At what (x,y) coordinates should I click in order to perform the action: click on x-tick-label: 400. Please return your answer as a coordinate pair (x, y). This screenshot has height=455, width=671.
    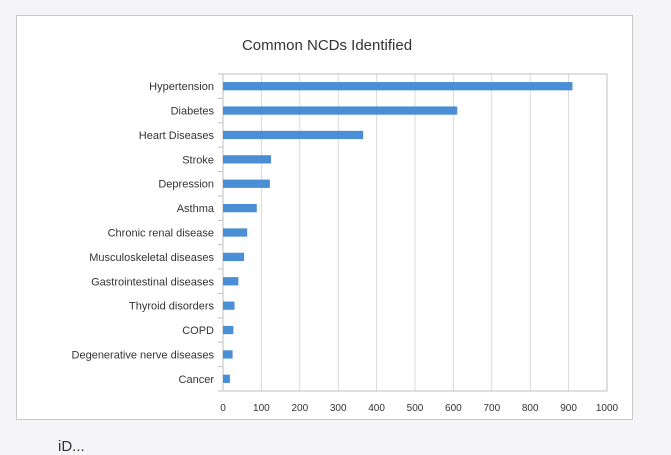
    Looking at the image, I should click on (376, 408).